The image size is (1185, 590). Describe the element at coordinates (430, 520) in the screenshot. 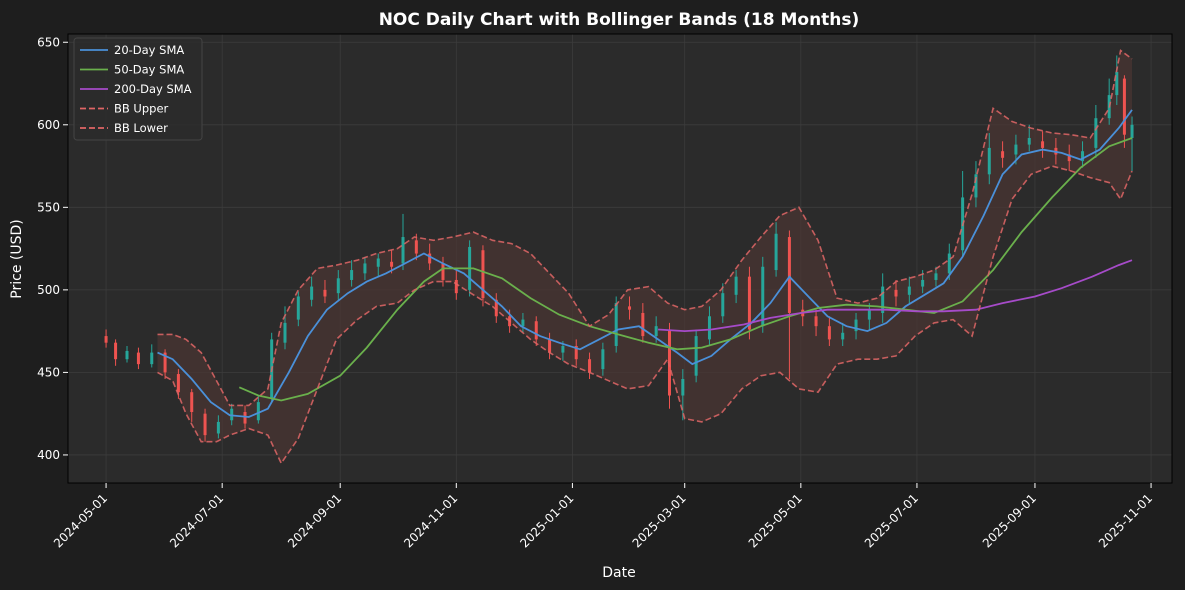

I see `x-tick-label: 2024-11-01` at that location.